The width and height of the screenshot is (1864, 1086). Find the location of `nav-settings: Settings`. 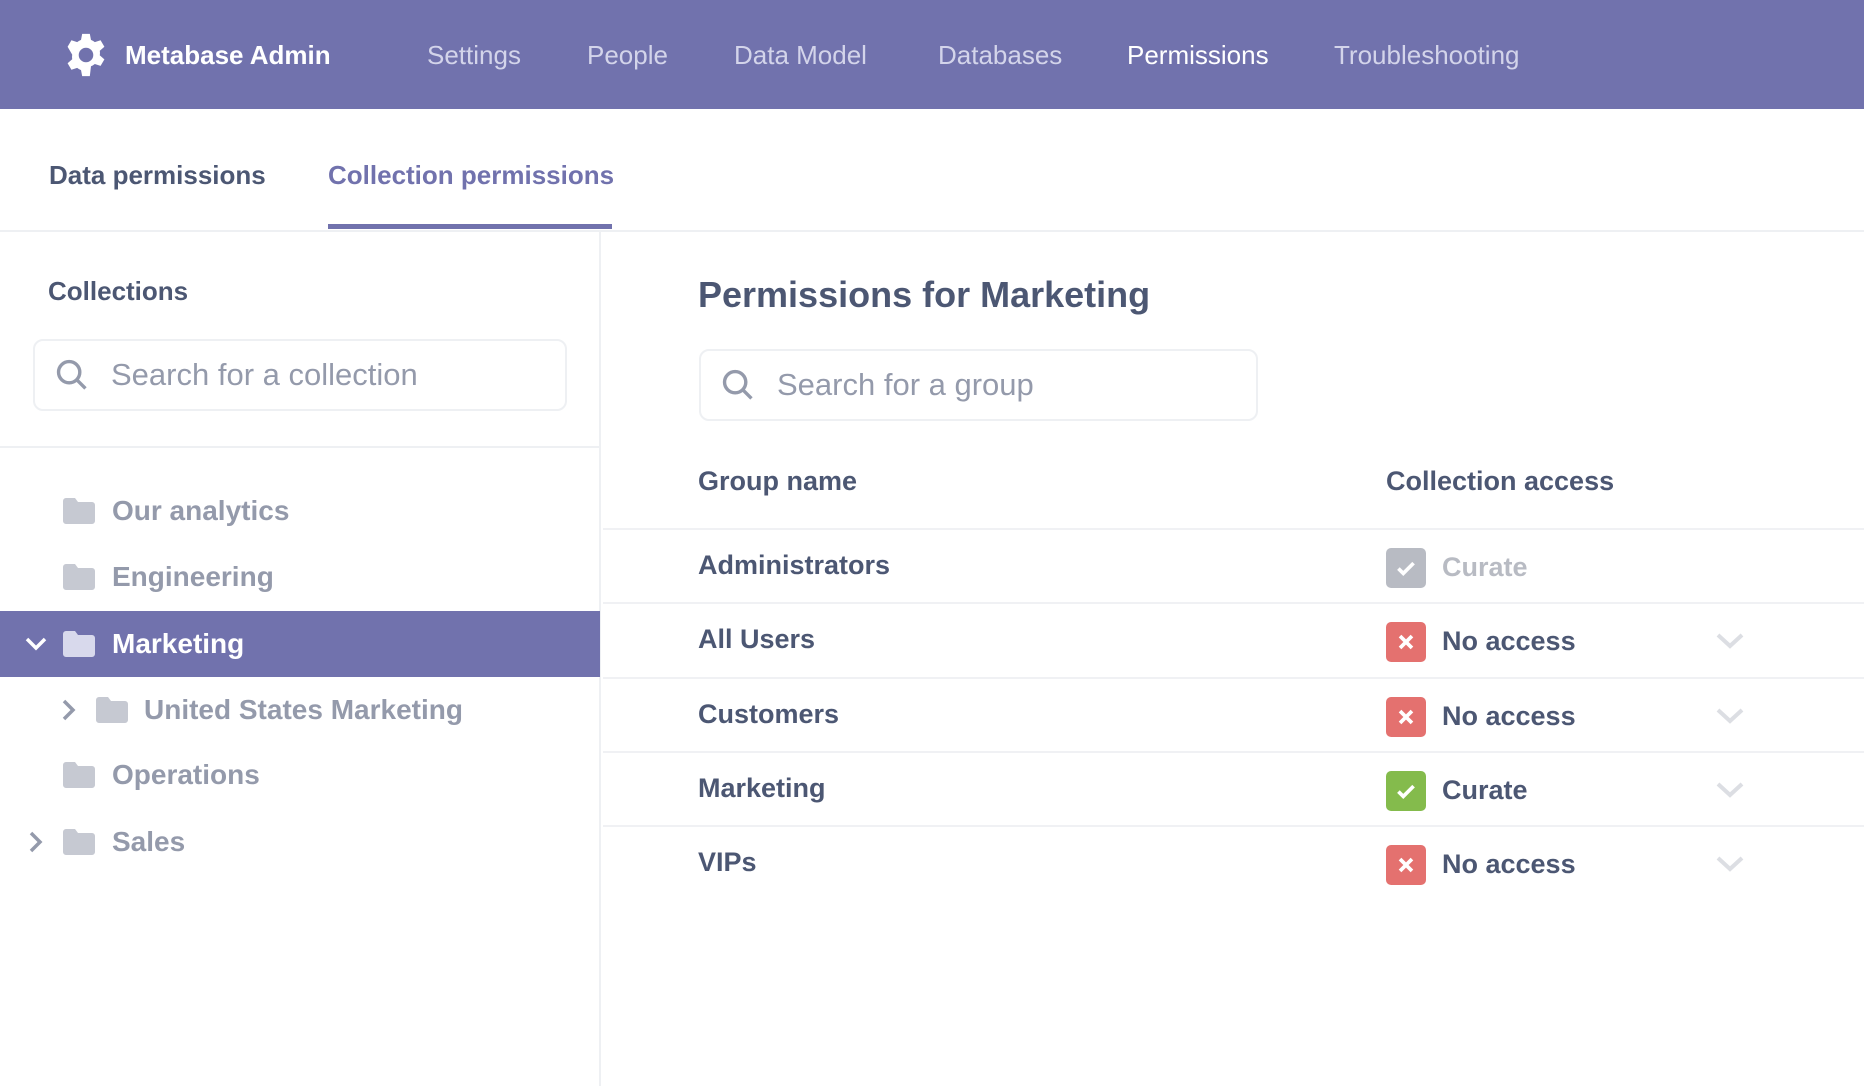

nav-settings: Settings is located at coordinates (474, 55).